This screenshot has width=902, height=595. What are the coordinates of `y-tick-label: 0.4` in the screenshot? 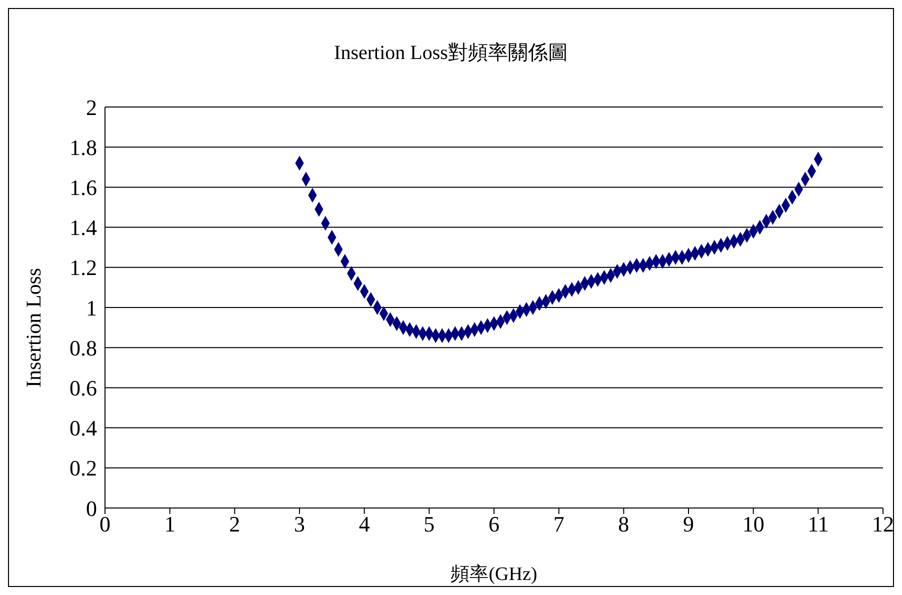 It's located at (83, 428).